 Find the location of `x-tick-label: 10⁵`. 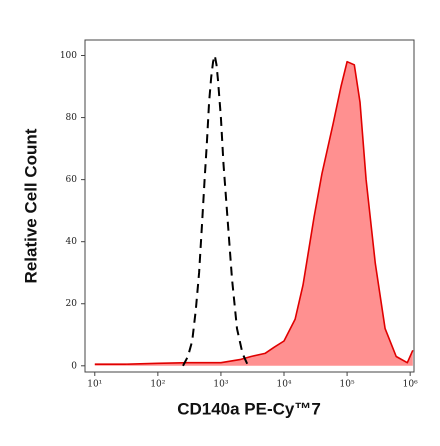

x-tick-label: 10⁵ is located at coordinates (347, 385).